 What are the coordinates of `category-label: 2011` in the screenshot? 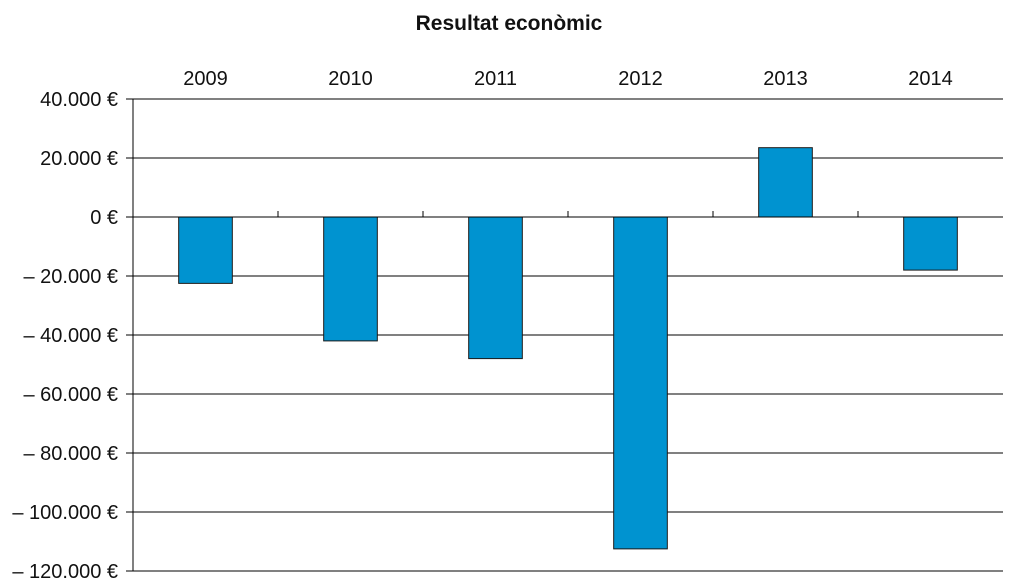 It's located at (495, 79).